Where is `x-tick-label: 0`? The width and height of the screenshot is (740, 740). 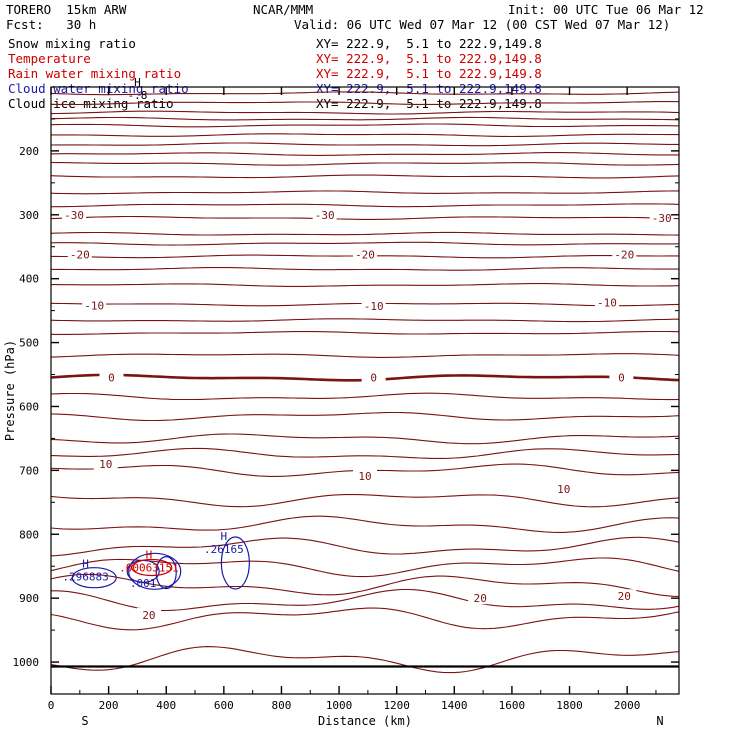 x-tick-label: 0 is located at coordinates (51, 705).